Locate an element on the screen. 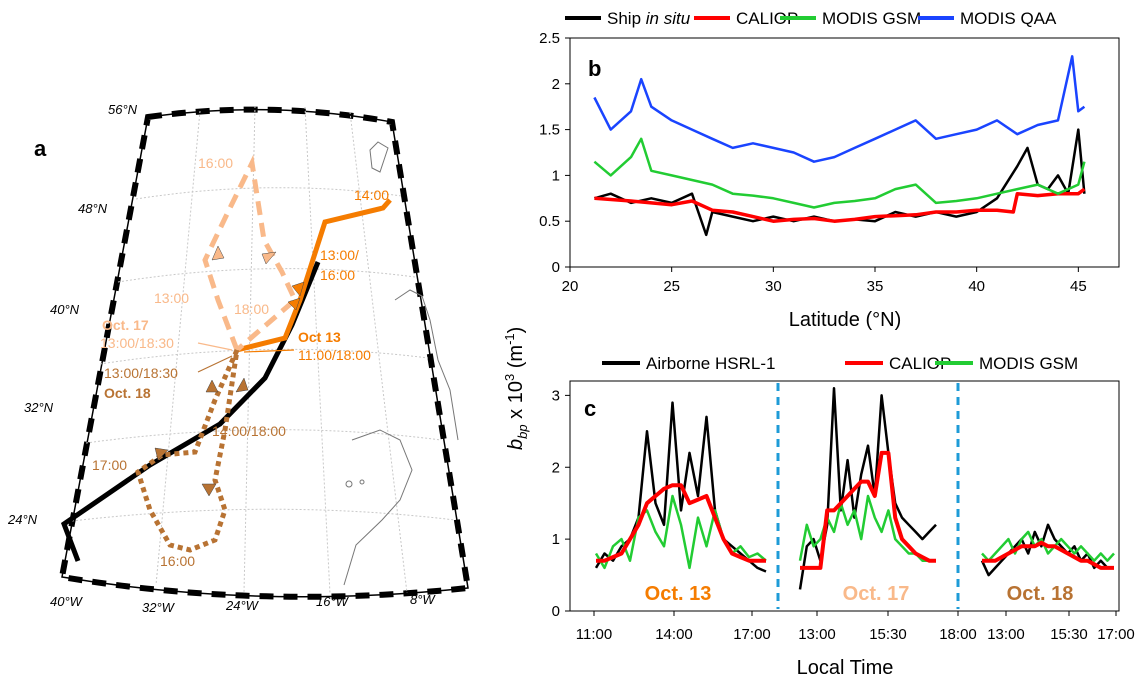 The height and width of the screenshot is (684, 1144). segment-date-label: Oct. 17 is located at coordinates (876, 594).